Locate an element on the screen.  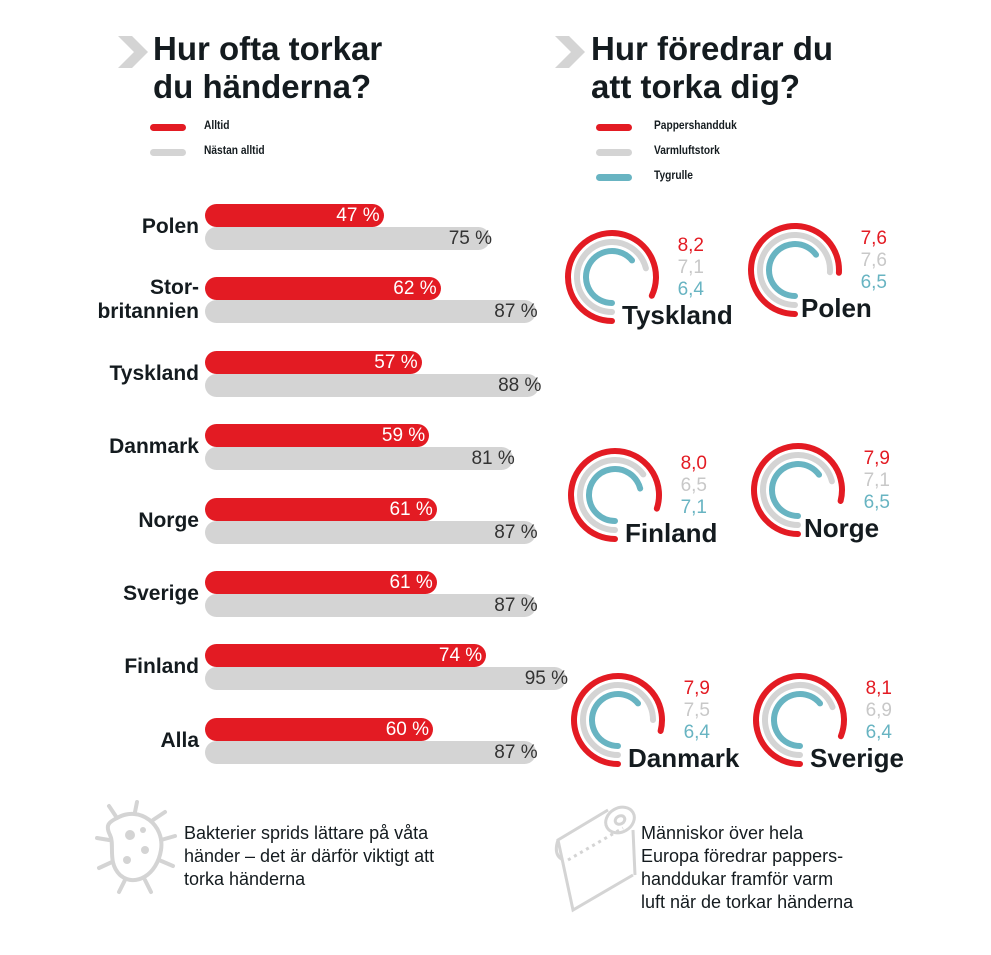
legend-swatch-alltid is located at coordinates (168, 127).